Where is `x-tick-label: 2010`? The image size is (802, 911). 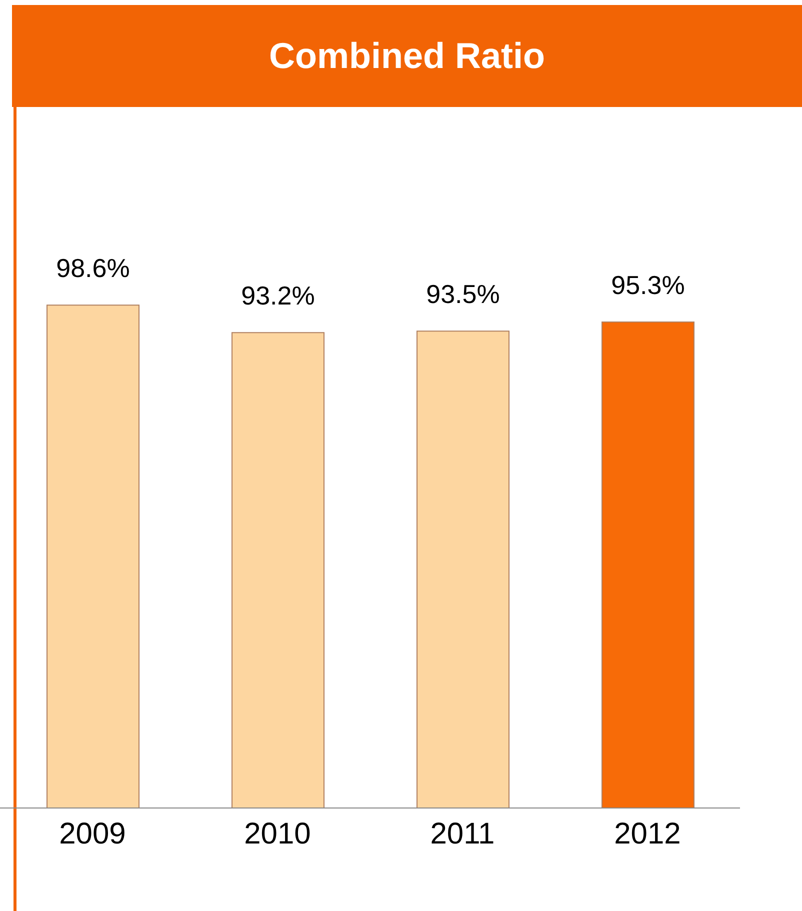 x-tick-label: 2010 is located at coordinates (277, 833).